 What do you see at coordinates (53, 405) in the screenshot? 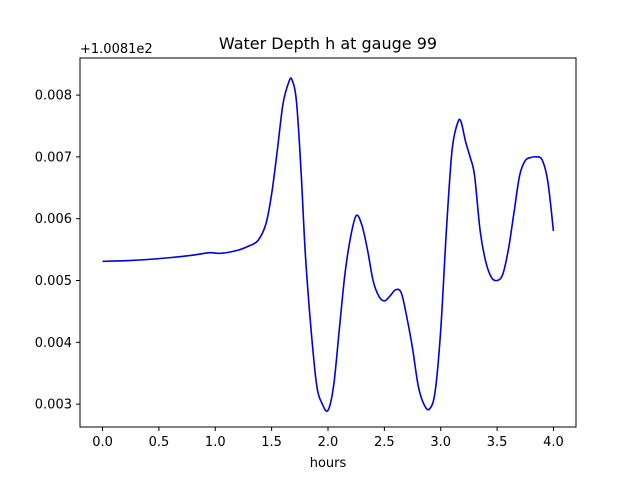
I see `y-tick-label: 0.003` at bounding box center [53, 405].